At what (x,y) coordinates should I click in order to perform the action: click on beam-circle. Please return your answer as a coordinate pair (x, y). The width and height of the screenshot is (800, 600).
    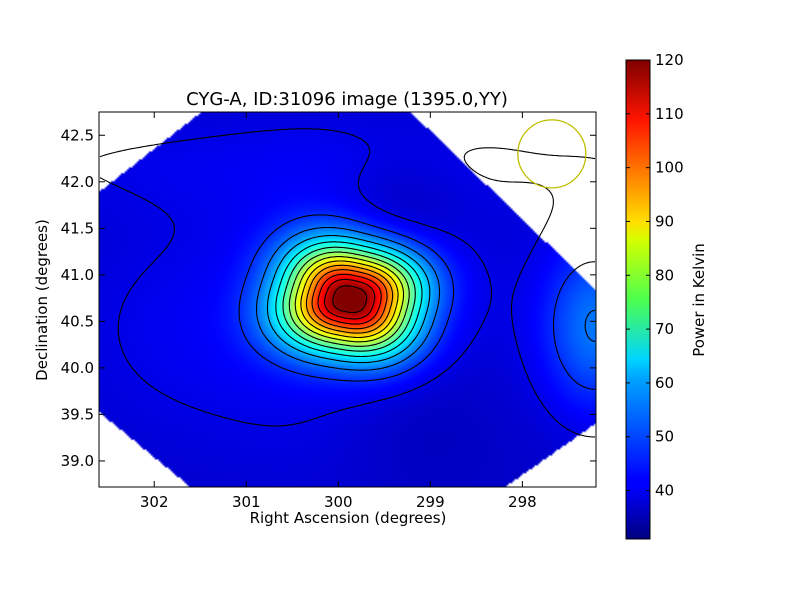
    Looking at the image, I should click on (552, 154).